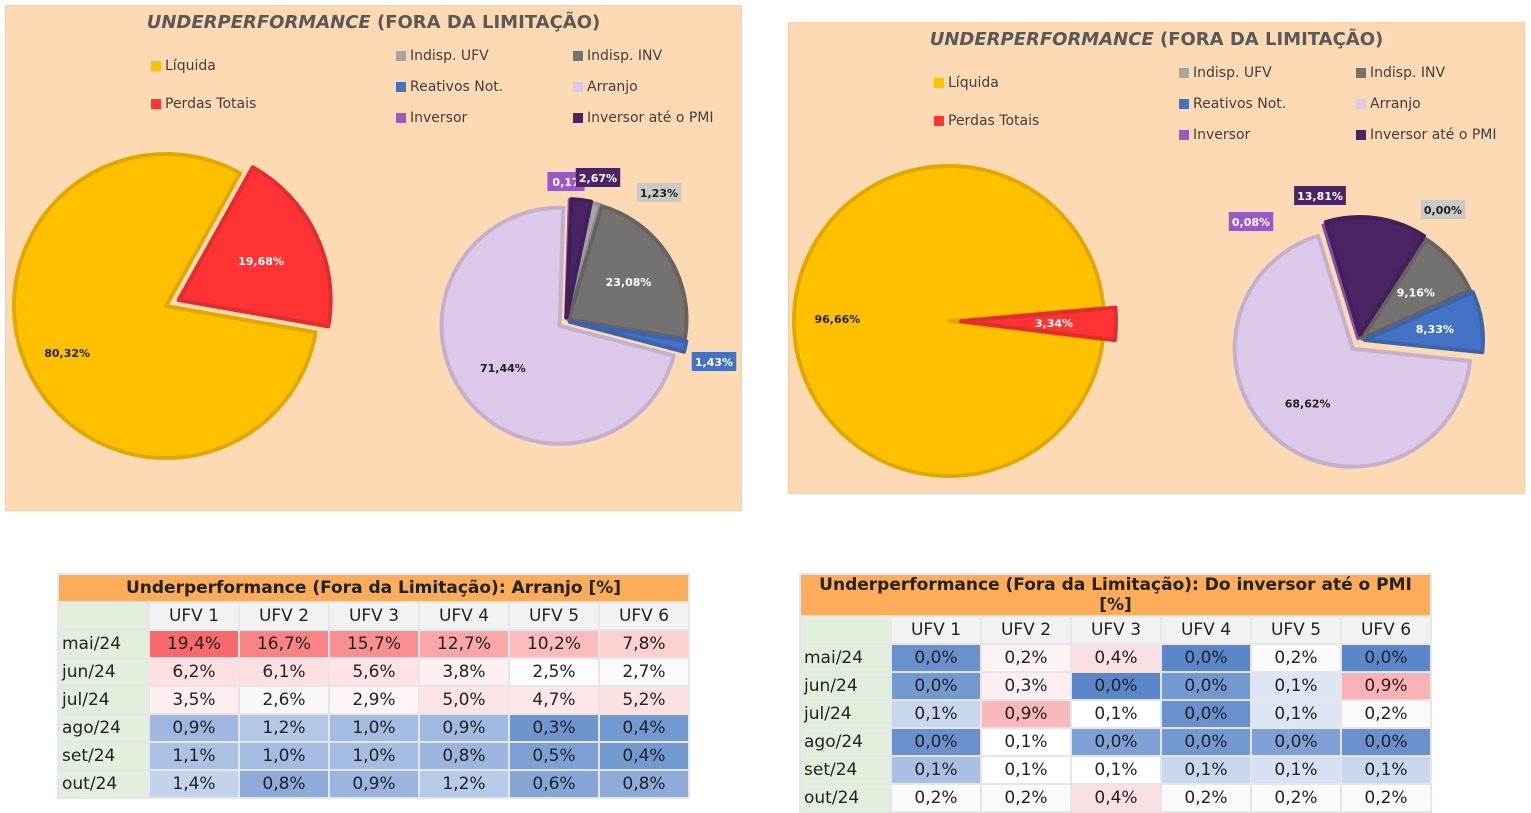  What do you see at coordinates (284, 728) in the screenshot?
I see `table-cell: 1,2%` at bounding box center [284, 728].